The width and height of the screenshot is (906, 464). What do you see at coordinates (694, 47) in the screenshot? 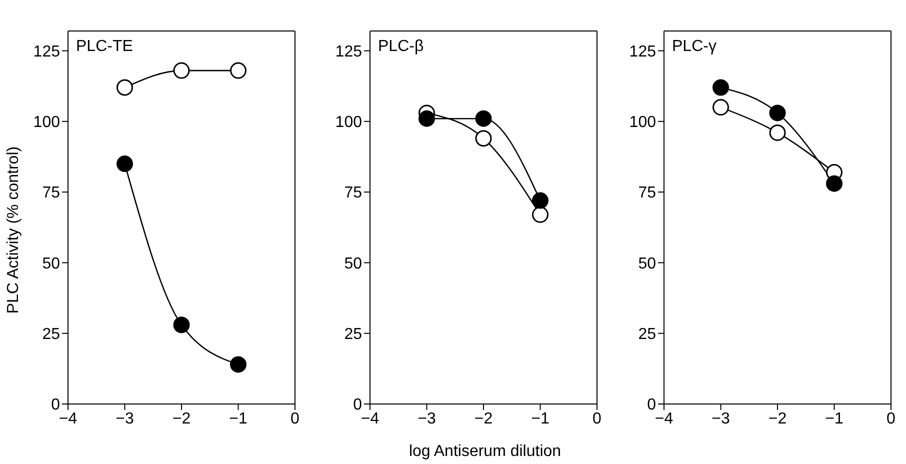
I see `chart-title: PLC-γ` at bounding box center [694, 47].